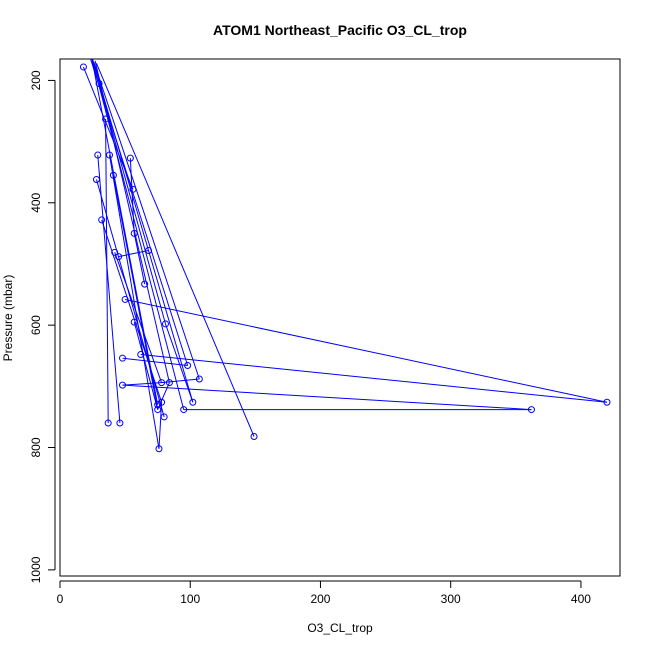 The width and height of the screenshot is (650, 650). Describe the element at coordinates (8, 318) in the screenshot. I see `y-axis-label: Pressure (mbar)` at that location.